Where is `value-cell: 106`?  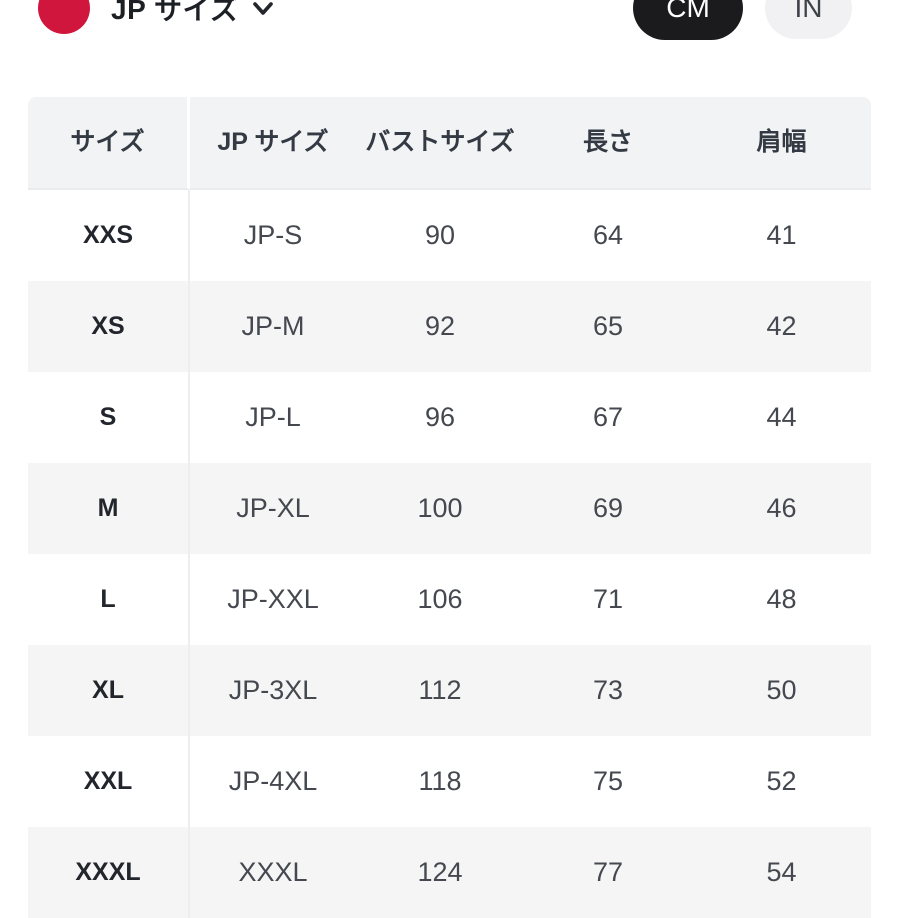 value-cell: 106 is located at coordinates (440, 599).